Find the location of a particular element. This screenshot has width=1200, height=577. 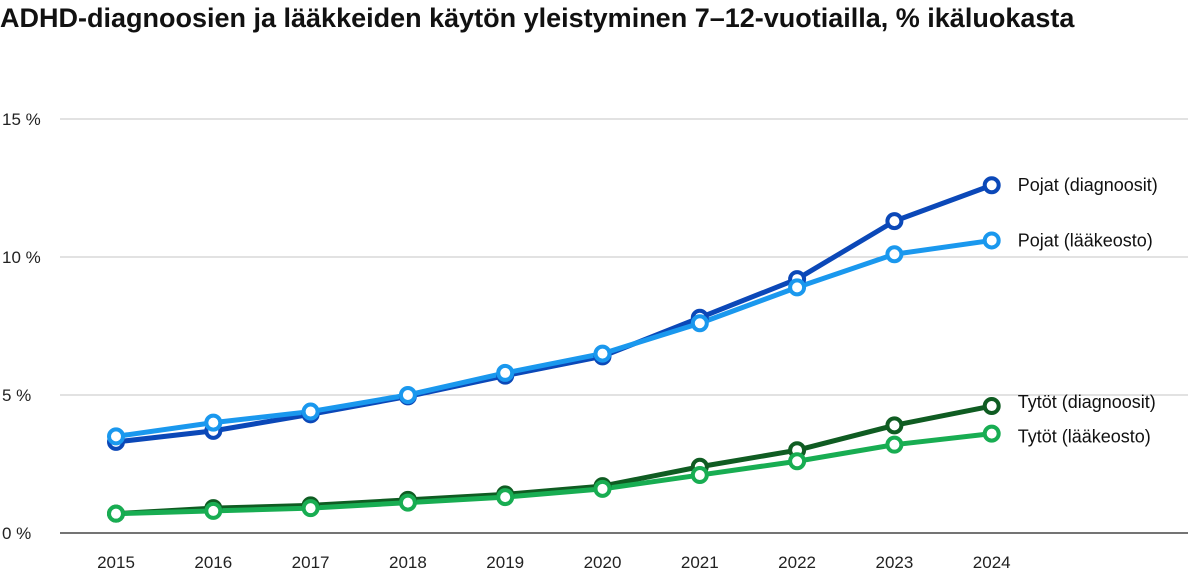

y-tick-label: 0 % is located at coordinates (16, 533).